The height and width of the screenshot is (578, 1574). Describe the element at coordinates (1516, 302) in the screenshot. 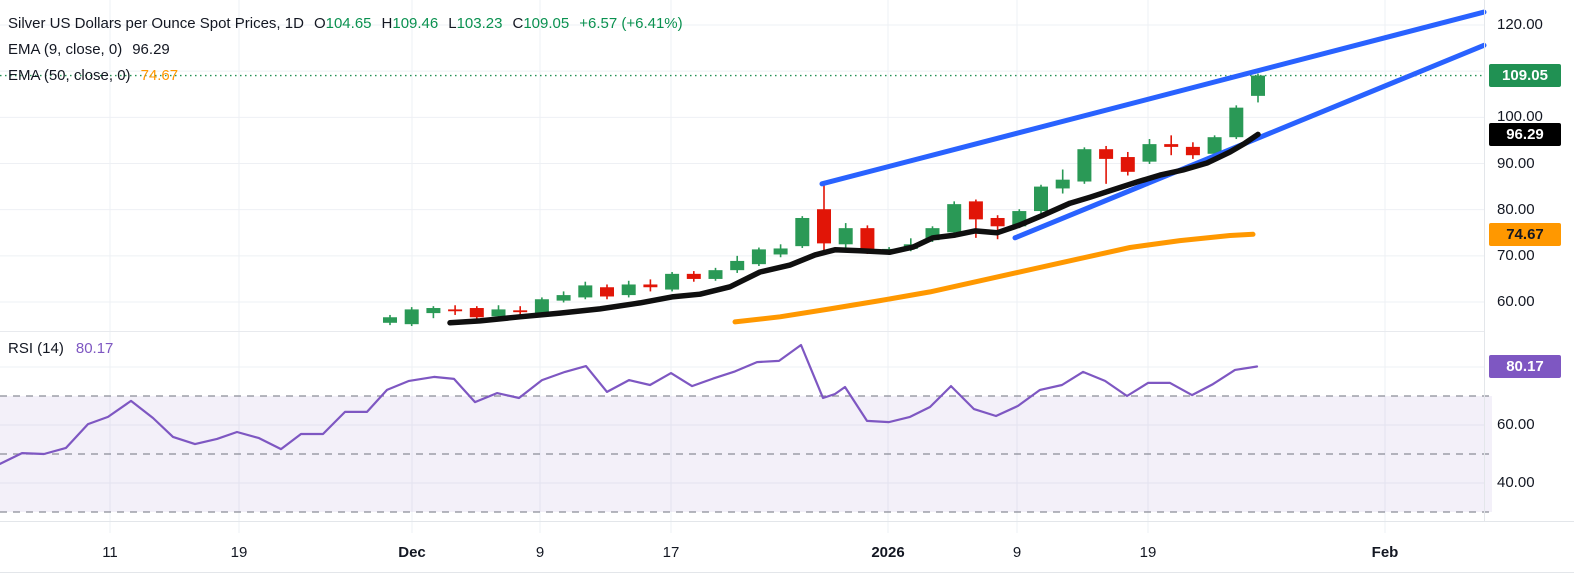

I see `price-axis-label: 60.00` at that location.